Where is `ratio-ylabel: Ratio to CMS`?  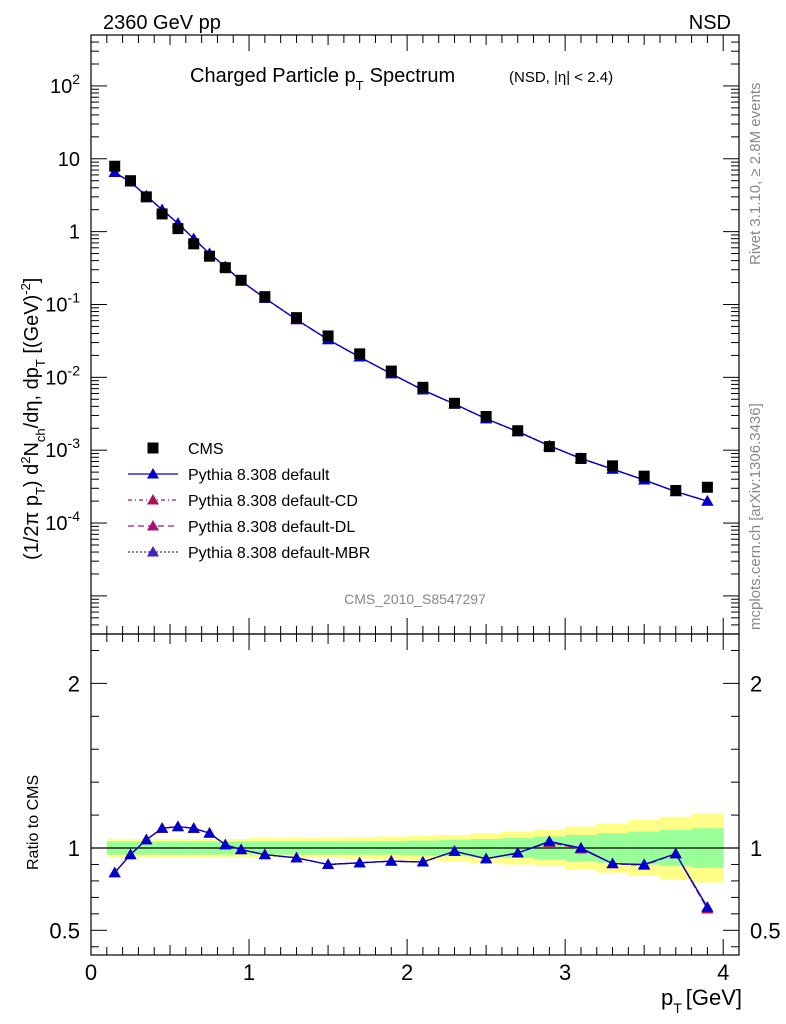 ratio-ylabel: Ratio to CMS is located at coordinates (33, 822).